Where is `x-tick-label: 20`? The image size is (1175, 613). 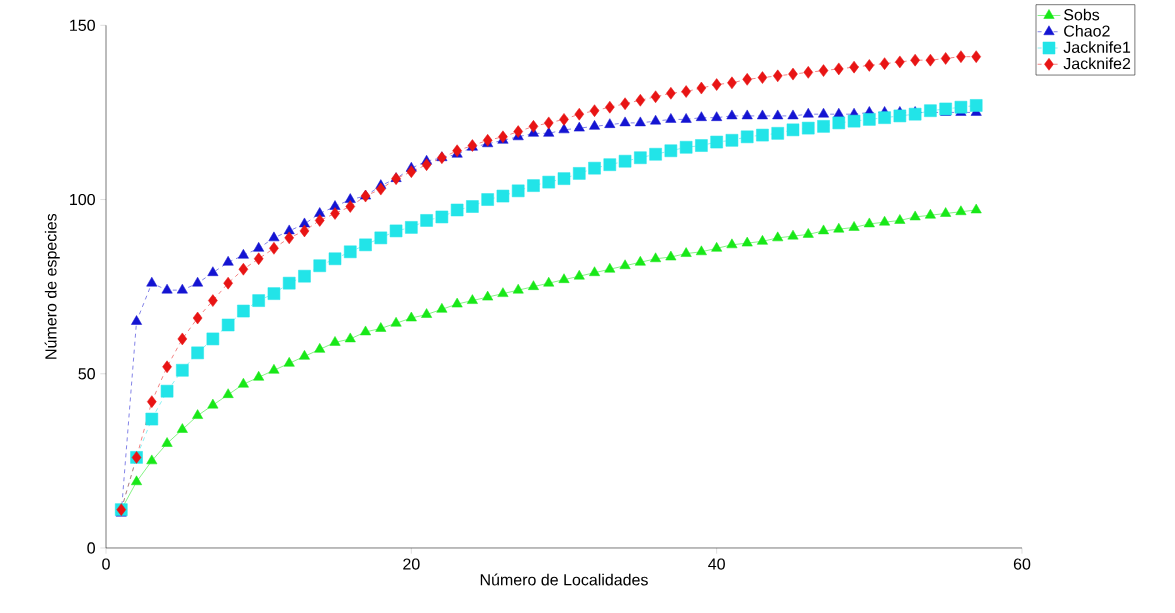
x-tick-label: 20 is located at coordinates (411, 564).